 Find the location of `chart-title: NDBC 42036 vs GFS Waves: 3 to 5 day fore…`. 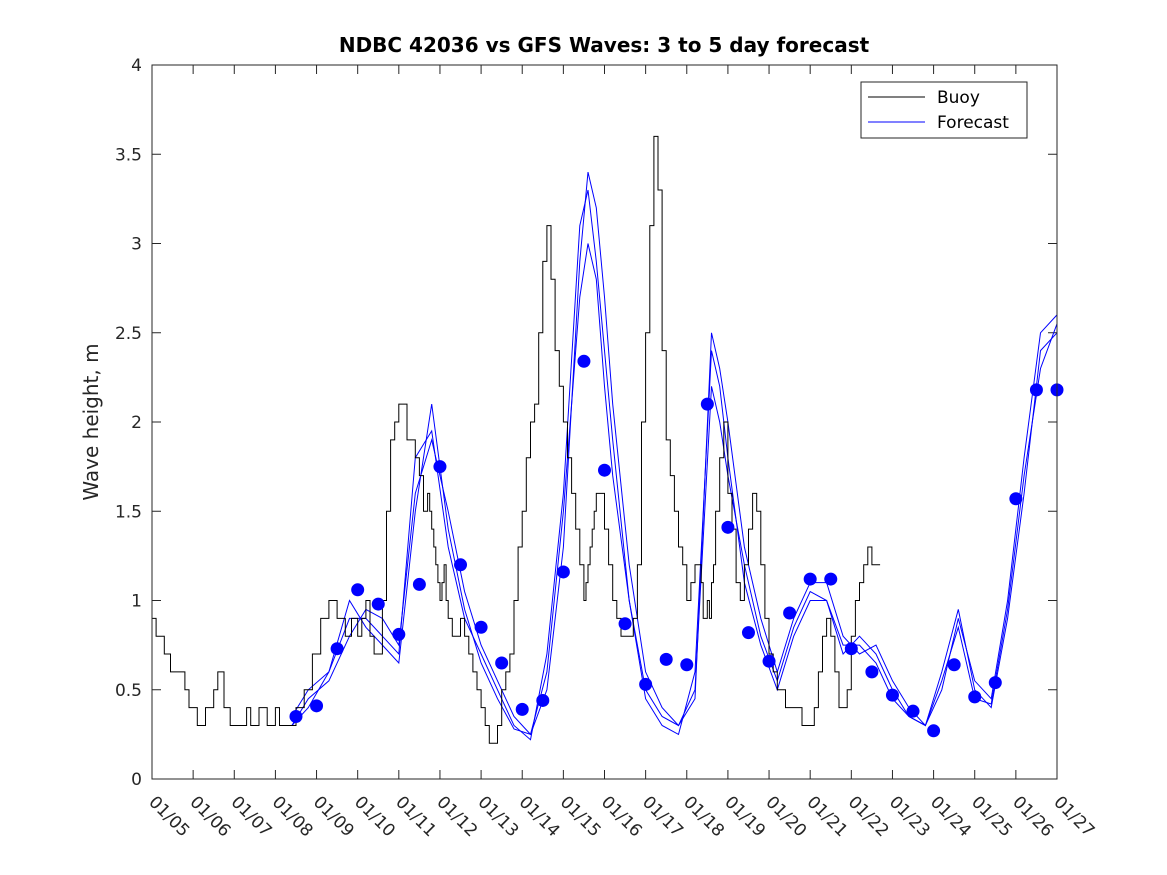

chart-title: NDBC 42036 vs GFS Waves: 3 to 5 day fore… is located at coordinates (604, 45).